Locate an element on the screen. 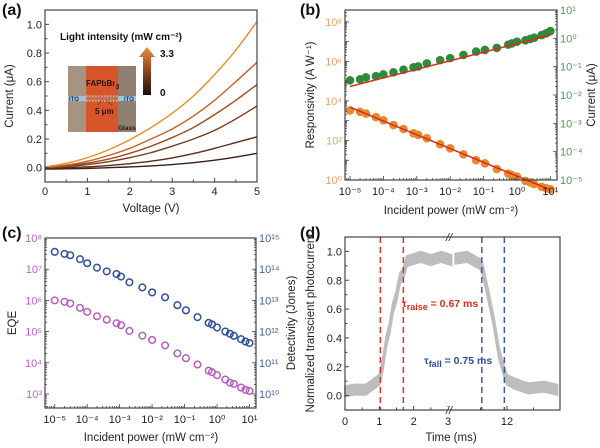 The width and height of the screenshot is (600, 448). panel-a-frame is located at coordinates (151, 96).